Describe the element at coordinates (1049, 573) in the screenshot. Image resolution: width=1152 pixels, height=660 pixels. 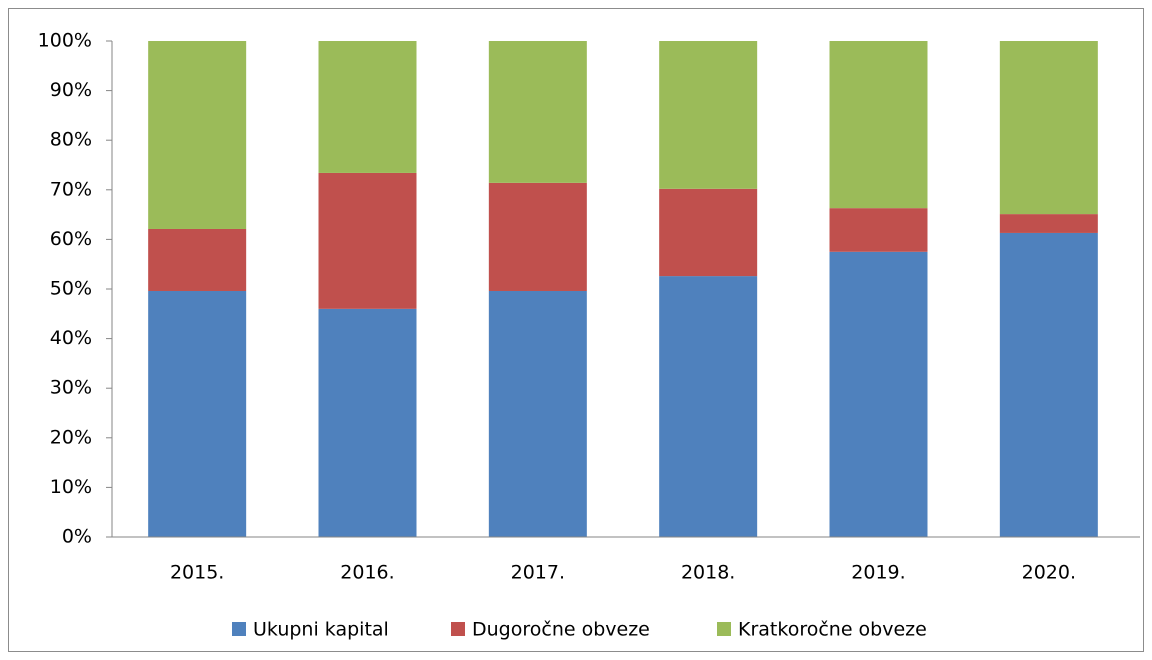
I see `x-tick-label: 2020.` at that location.